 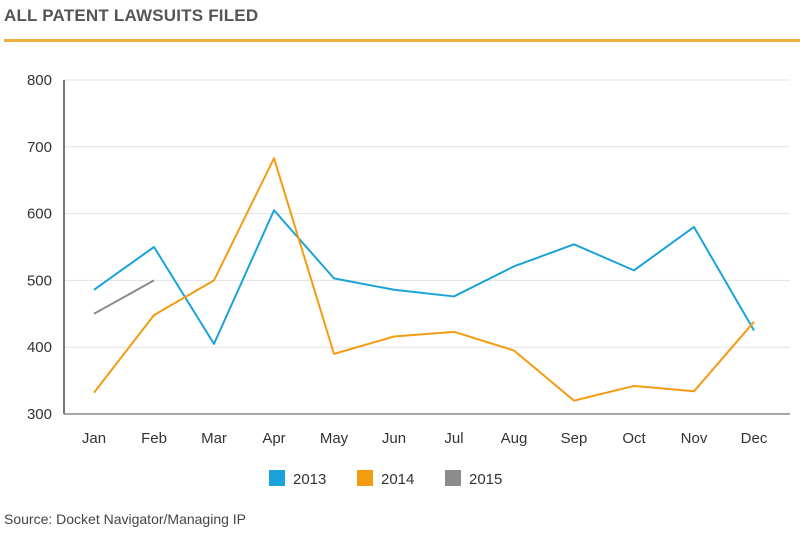 I want to click on y-tick-label: 800, so click(x=39, y=80).